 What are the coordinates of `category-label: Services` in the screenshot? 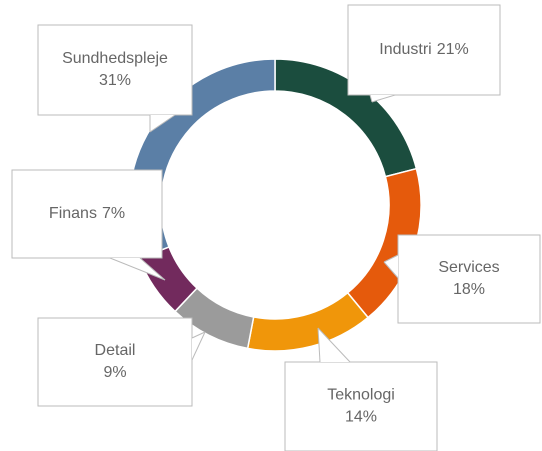 It's located at (468, 267).